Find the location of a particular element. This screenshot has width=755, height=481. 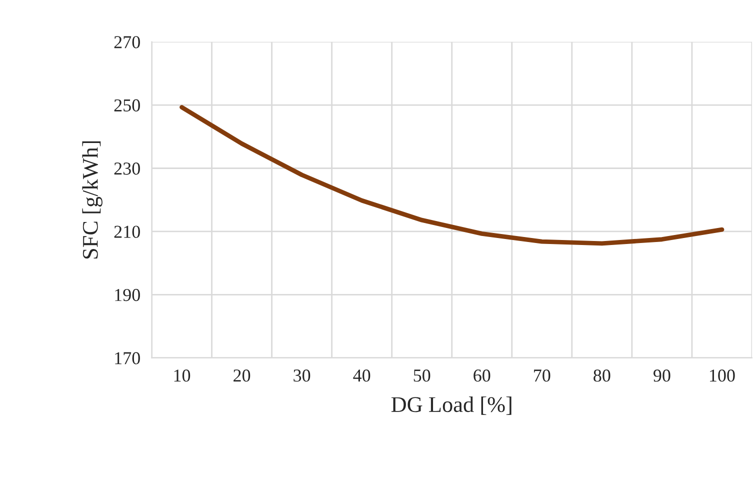

y-tick-label: 170 is located at coordinates (127, 358).